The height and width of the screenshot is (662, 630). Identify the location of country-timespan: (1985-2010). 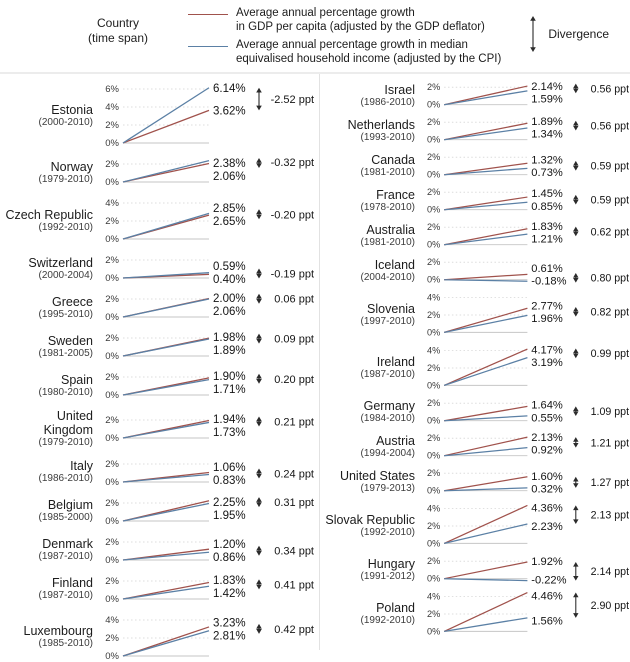
(65, 644).